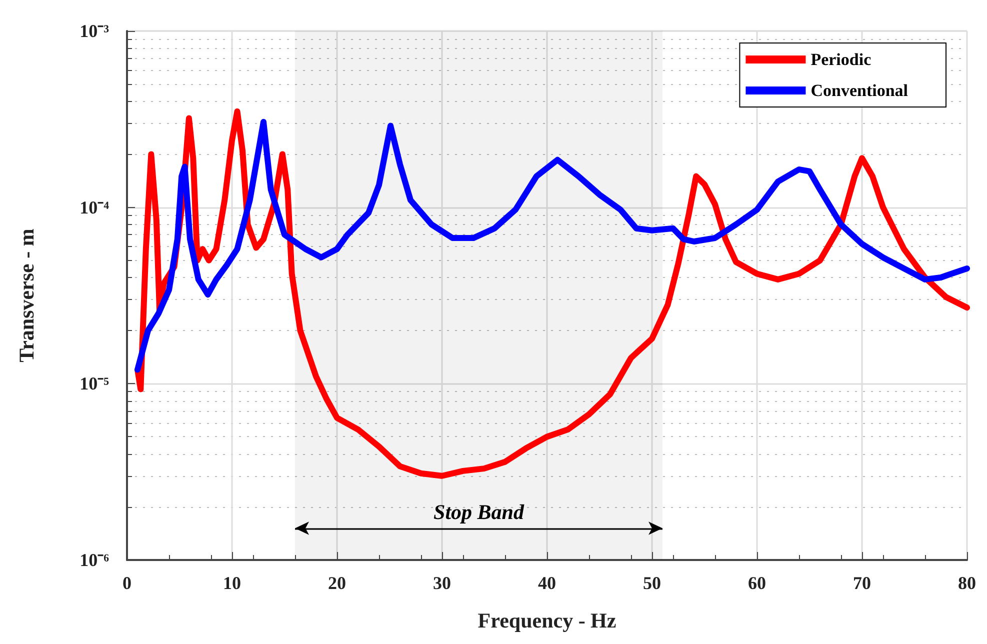  I want to click on x-tick-label: 30, so click(442, 583).